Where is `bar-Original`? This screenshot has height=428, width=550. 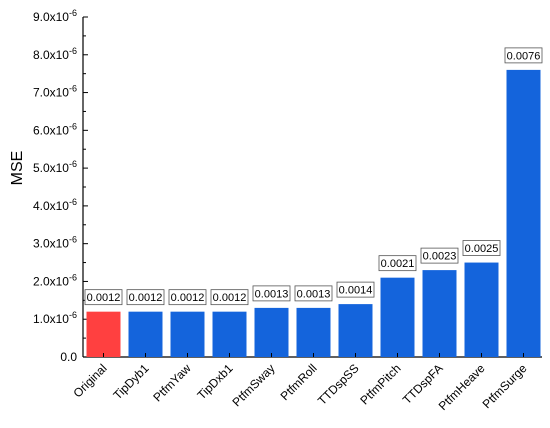
bar-Original is located at coordinates (103, 334).